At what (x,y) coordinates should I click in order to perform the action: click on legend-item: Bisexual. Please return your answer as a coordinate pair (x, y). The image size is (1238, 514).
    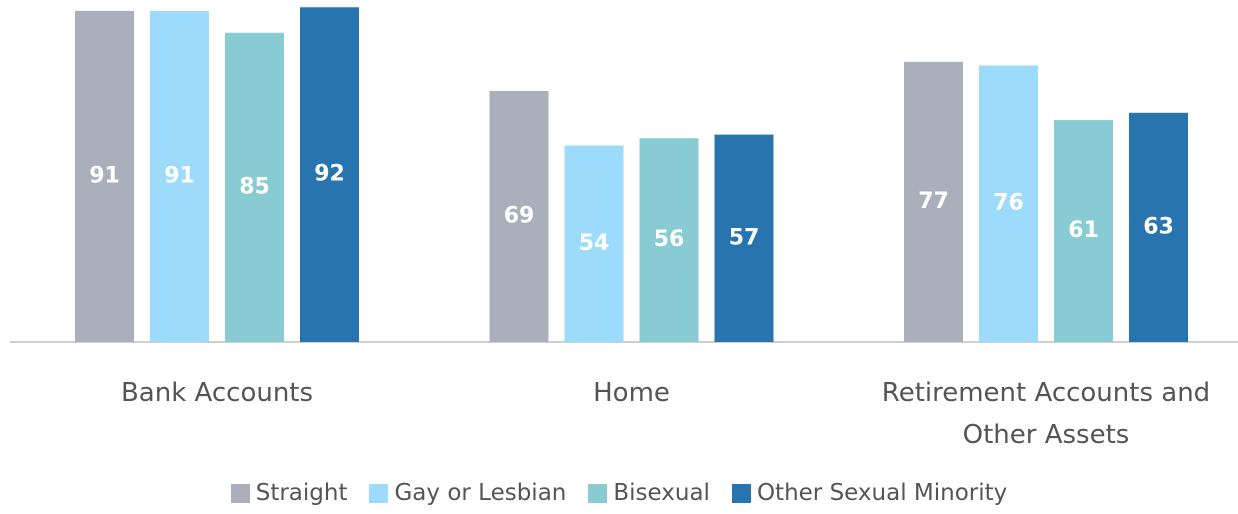
    Looking at the image, I should click on (649, 493).